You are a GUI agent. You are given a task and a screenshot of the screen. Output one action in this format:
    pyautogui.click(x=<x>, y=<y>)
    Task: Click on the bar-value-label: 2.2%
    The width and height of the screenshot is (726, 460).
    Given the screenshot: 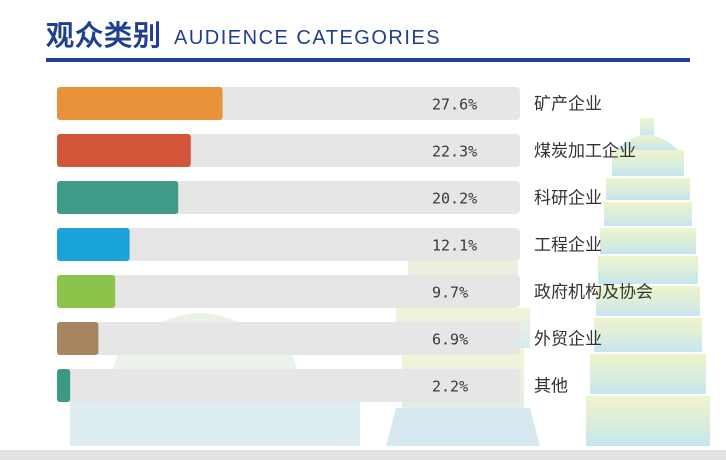 What is the action you would take?
    pyautogui.click(x=450, y=387)
    